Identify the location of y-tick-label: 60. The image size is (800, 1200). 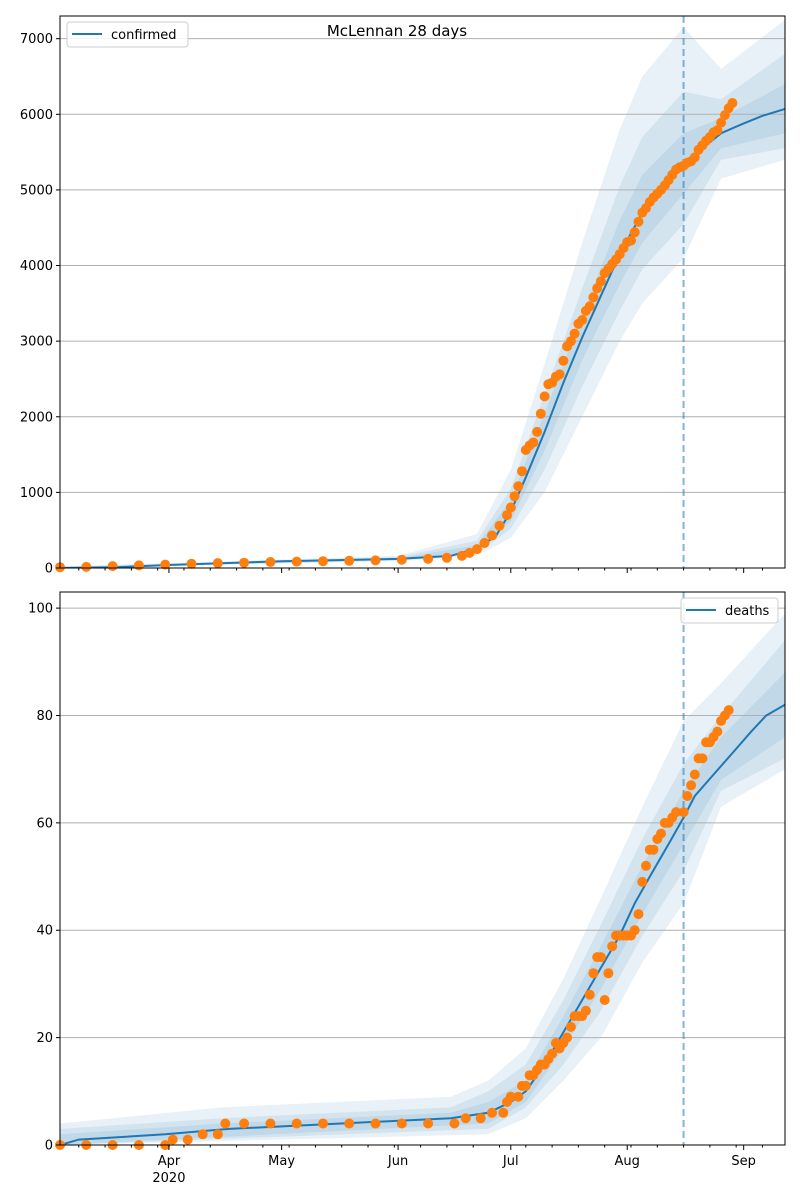
(44, 823).